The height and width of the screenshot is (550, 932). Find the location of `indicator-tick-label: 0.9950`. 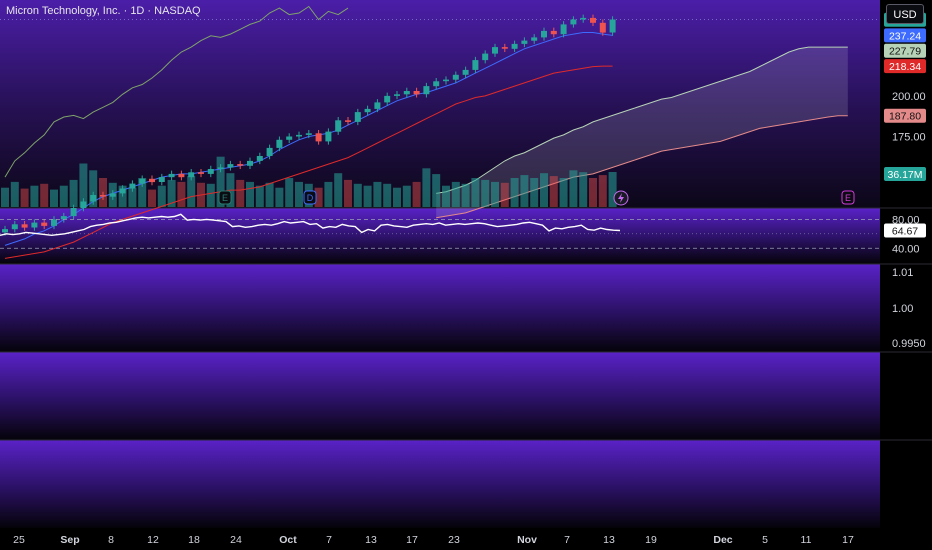

indicator-tick-label: 0.9950 is located at coordinates (909, 344).